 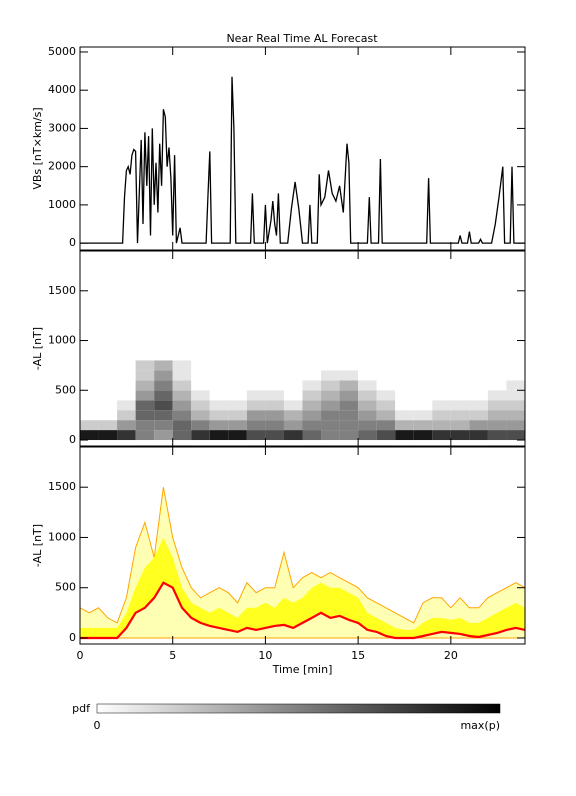 What do you see at coordinates (480, 725) in the screenshot?
I see `colorbar-max: max(p)` at bounding box center [480, 725].